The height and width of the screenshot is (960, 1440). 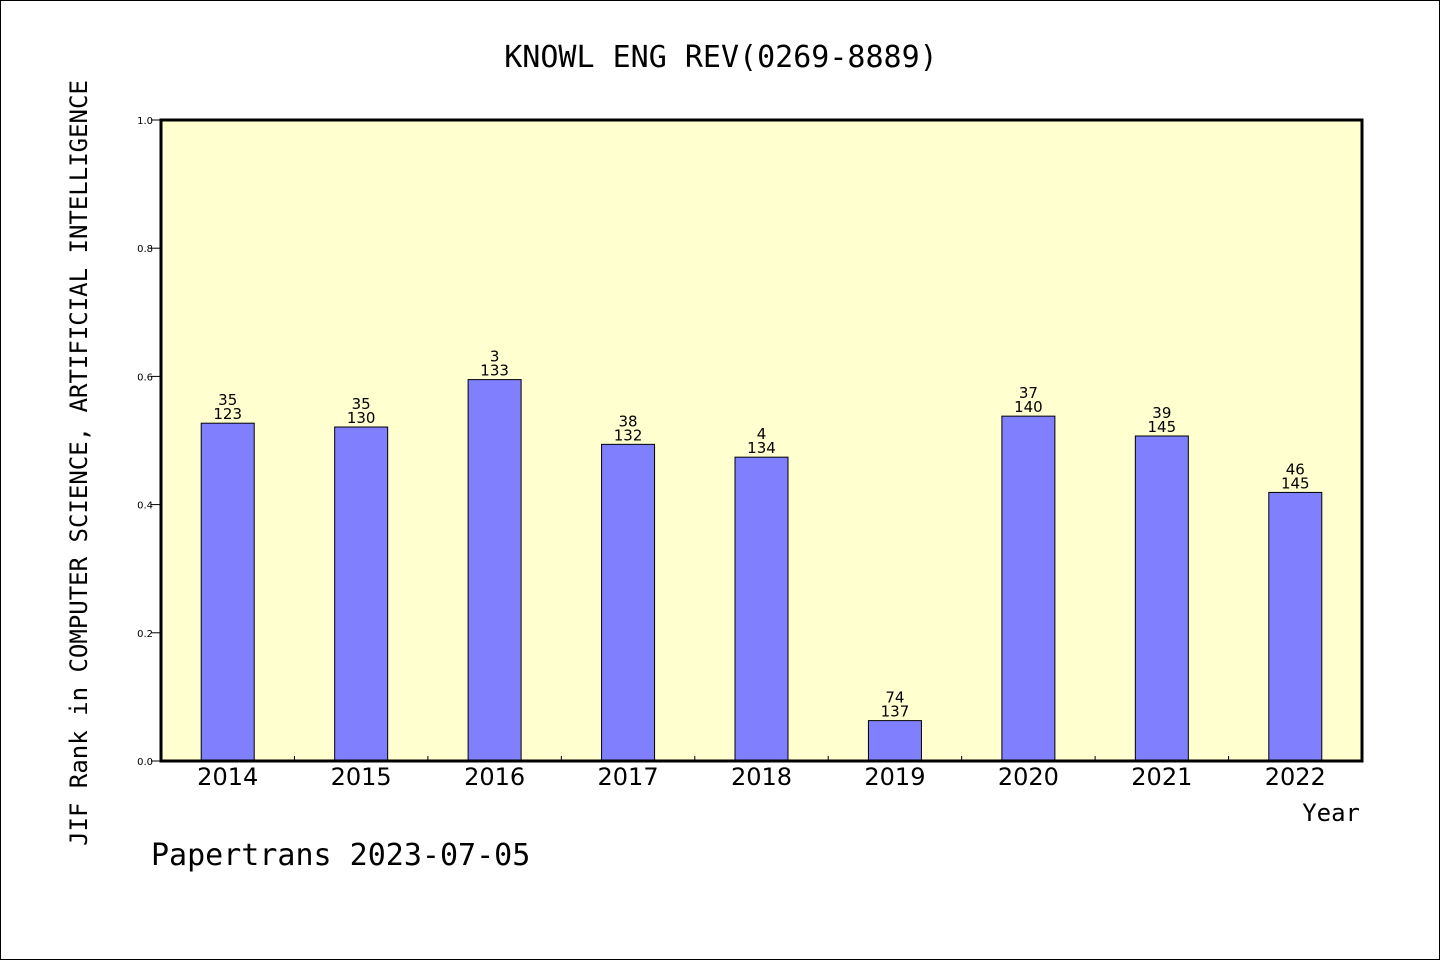 I want to click on bar-rank-label: 37, so click(x=1028, y=393).